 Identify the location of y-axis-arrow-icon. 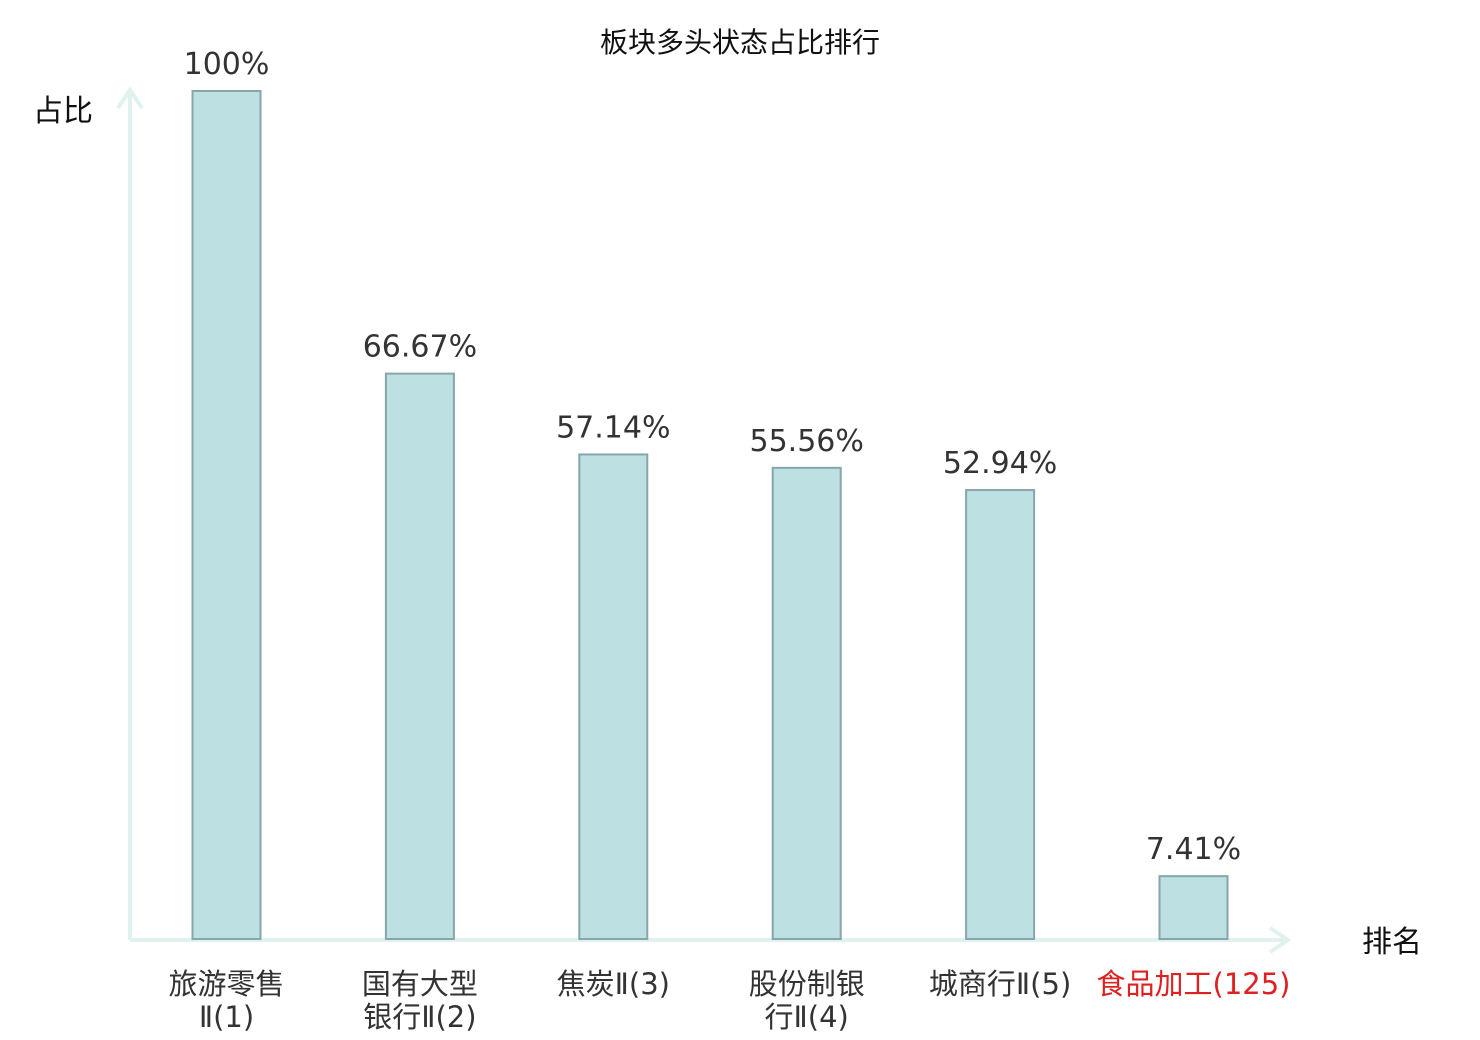
(130, 98).